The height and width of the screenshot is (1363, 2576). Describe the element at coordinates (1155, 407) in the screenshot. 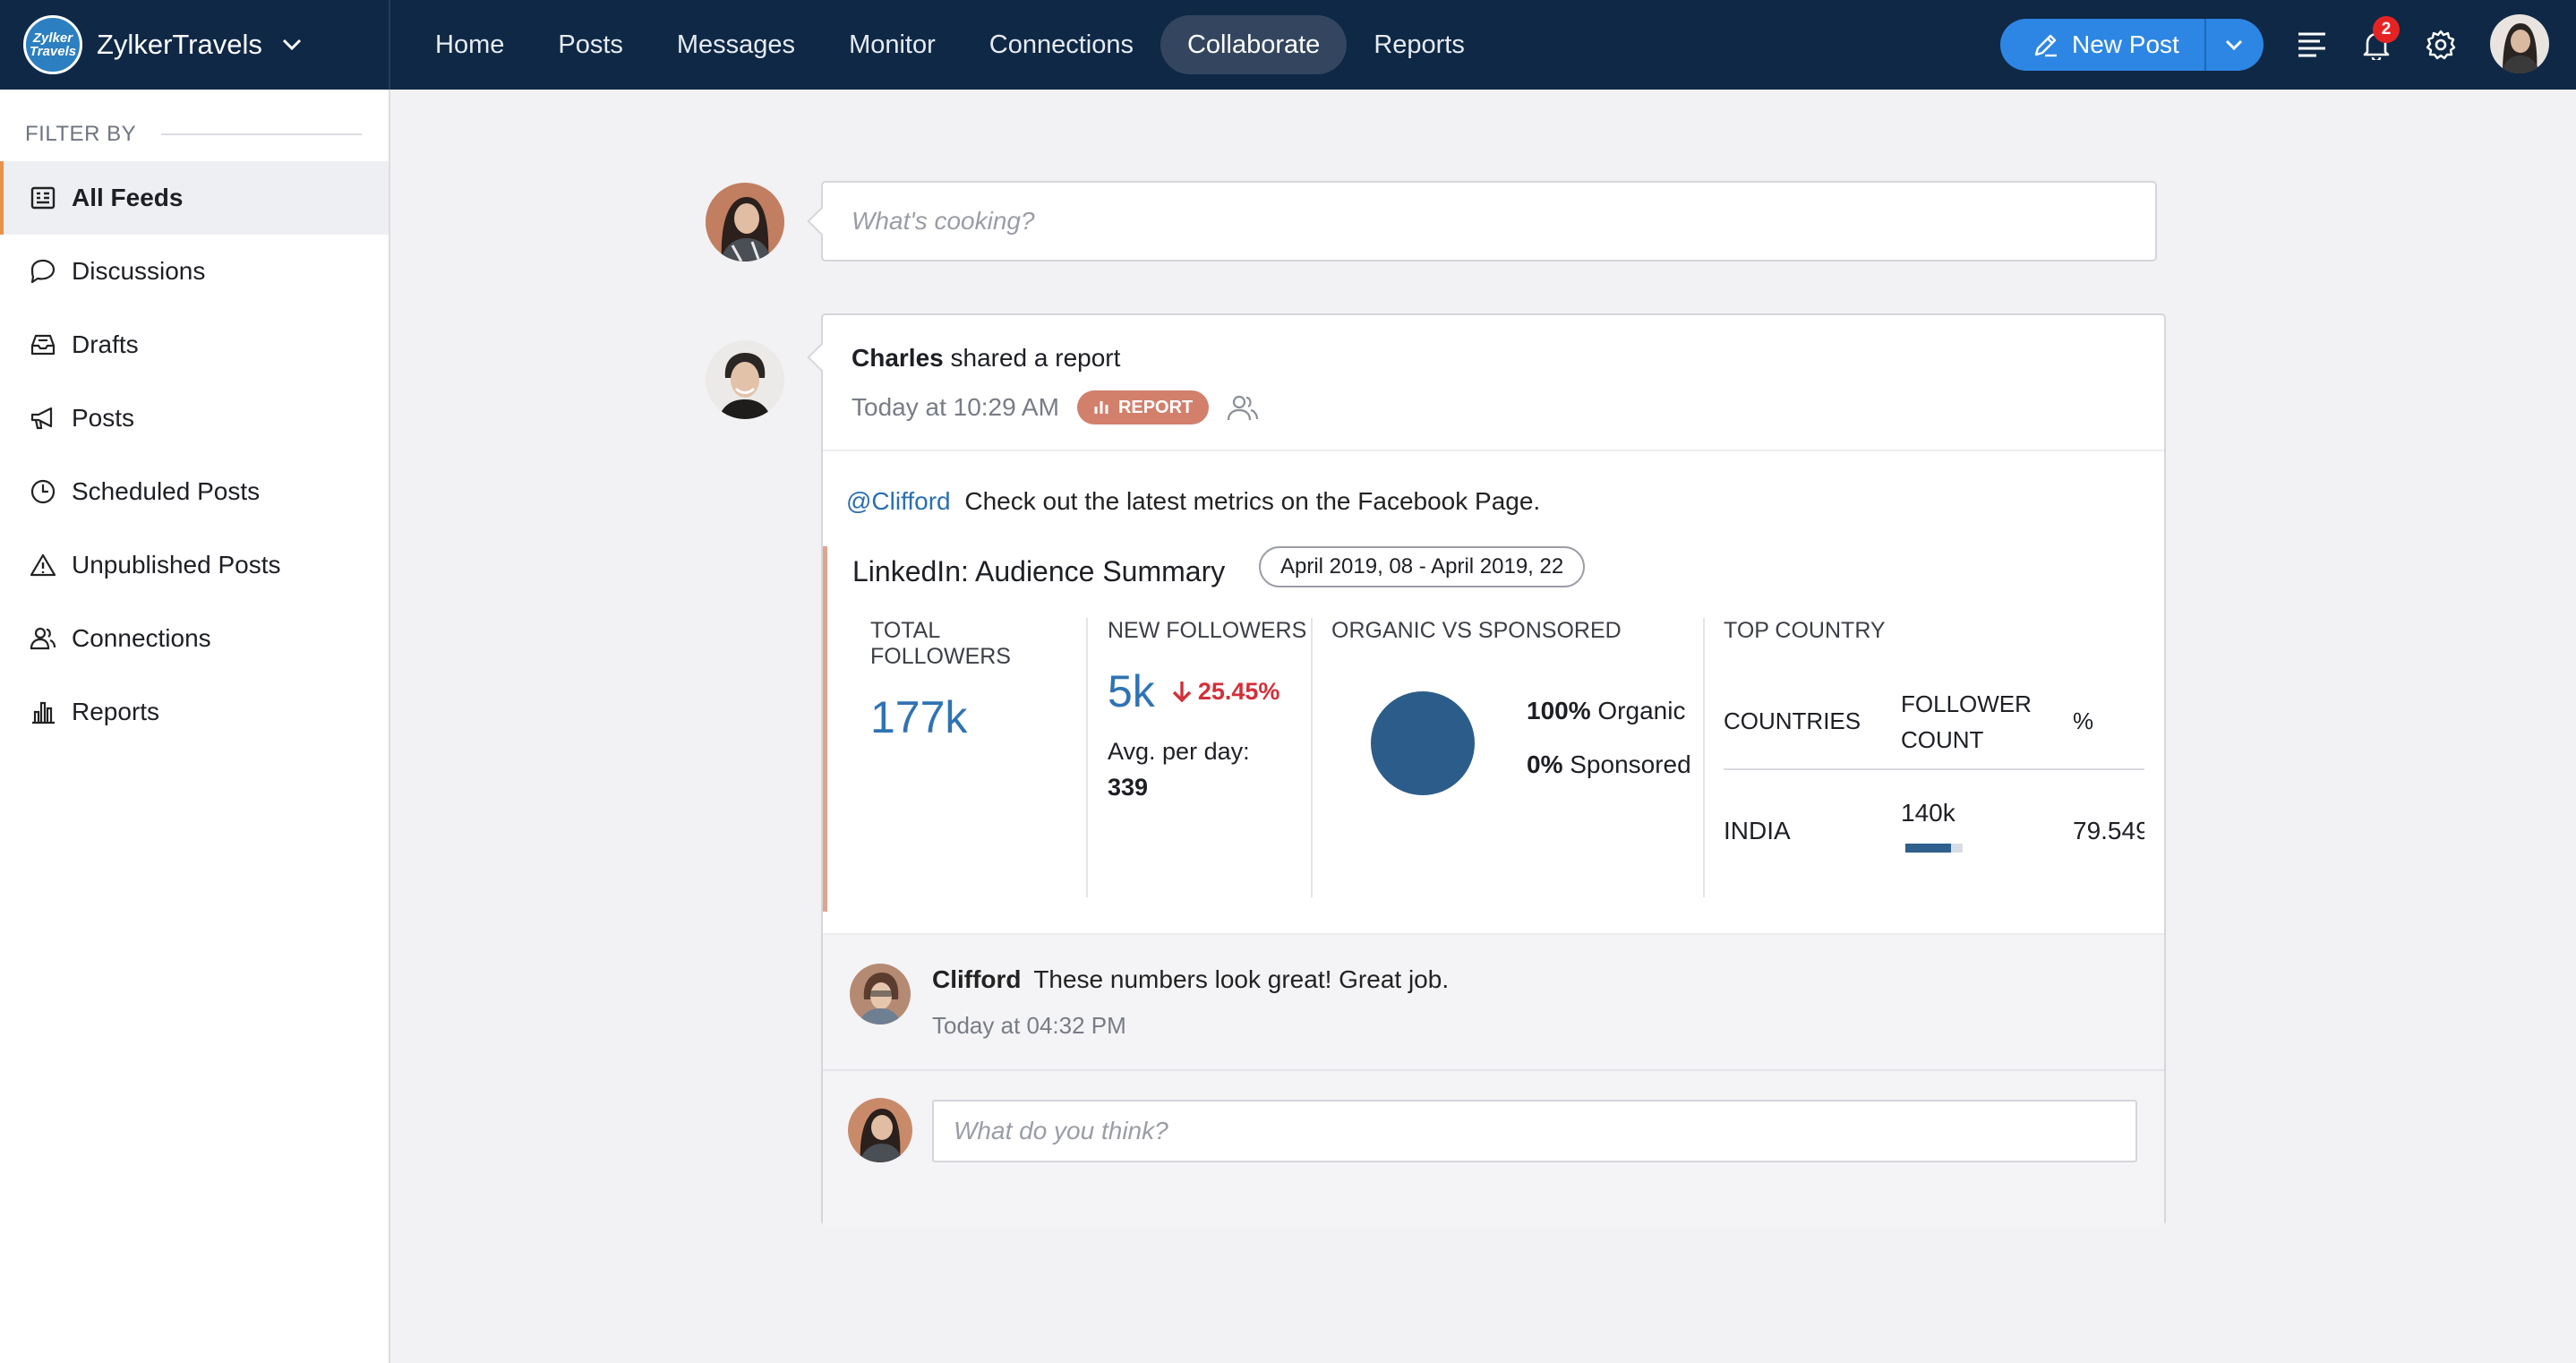

I see `report-tag-label: REPORT` at that location.